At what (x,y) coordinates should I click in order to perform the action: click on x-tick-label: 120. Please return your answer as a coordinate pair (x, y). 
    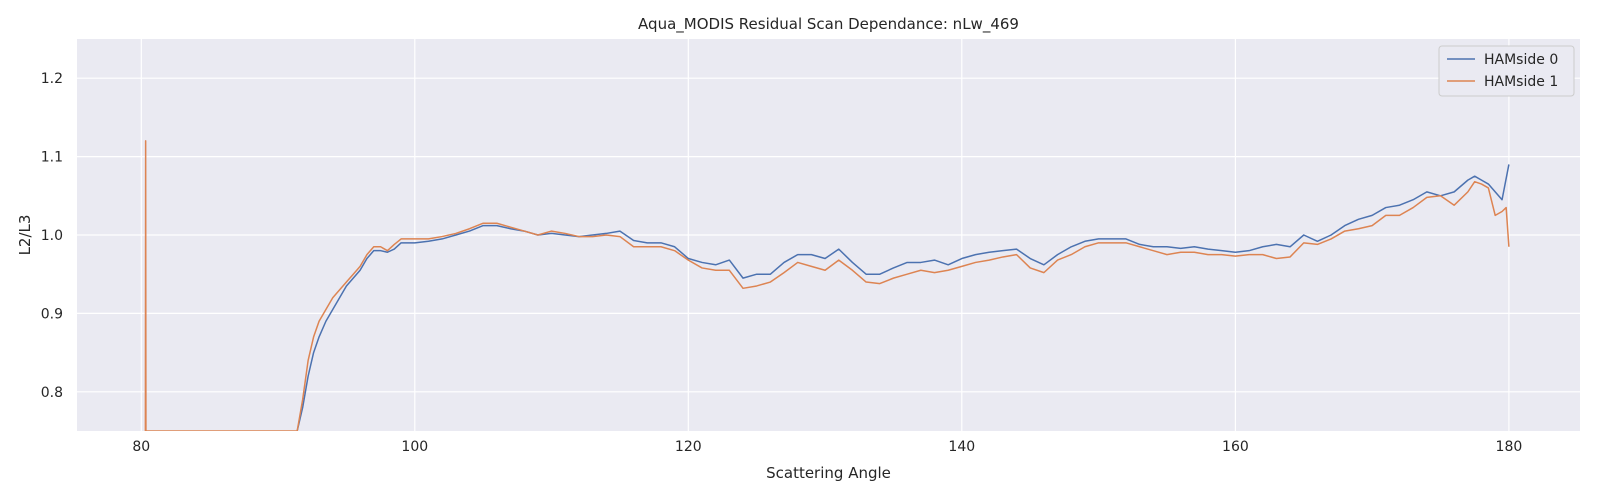
    Looking at the image, I should click on (688, 447).